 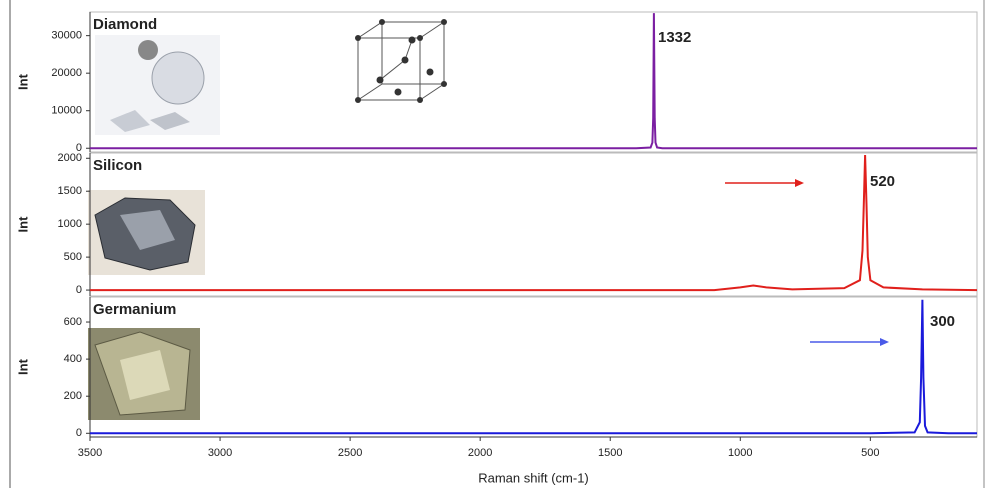 What do you see at coordinates (882, 181) in the screenshot?
I see `peak-label: 520` at bounding box center [882, 181].